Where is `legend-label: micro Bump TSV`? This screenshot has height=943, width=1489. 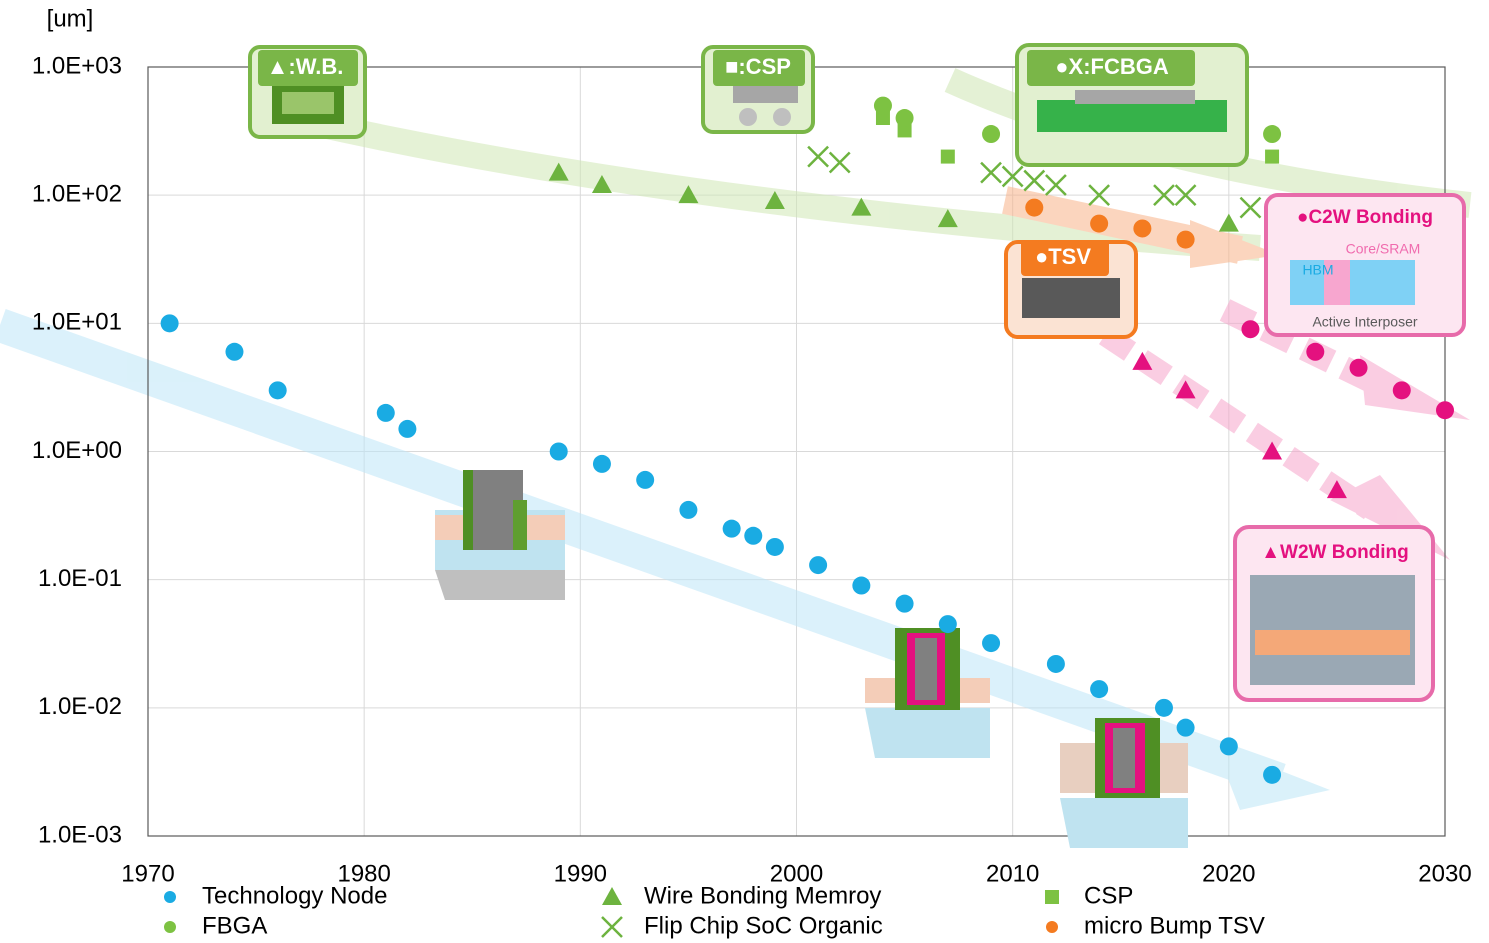 legend-label: micro Bump TSV is located at coordinates (1174, 925).